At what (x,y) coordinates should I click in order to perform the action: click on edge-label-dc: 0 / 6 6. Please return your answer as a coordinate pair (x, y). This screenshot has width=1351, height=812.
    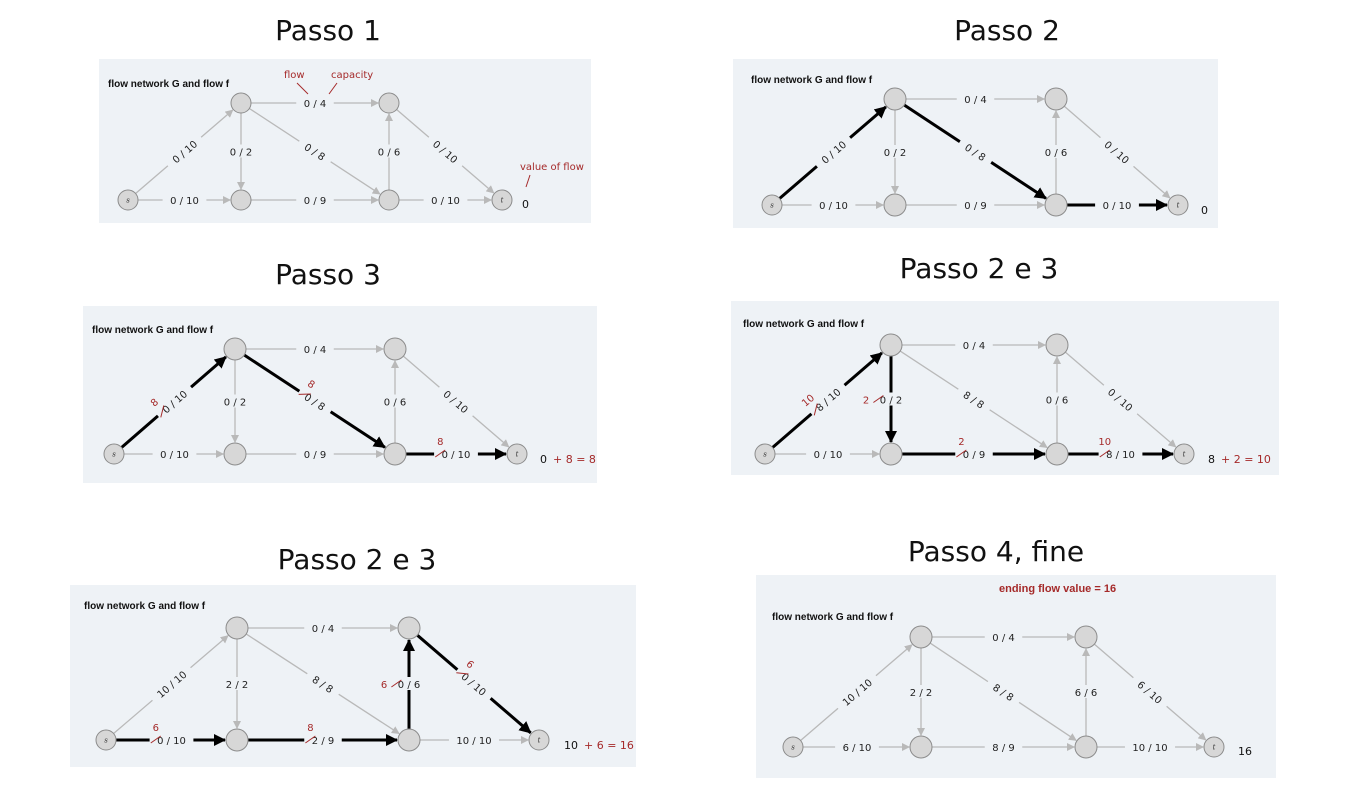
    Looking at the image, I should click on (404, 684).